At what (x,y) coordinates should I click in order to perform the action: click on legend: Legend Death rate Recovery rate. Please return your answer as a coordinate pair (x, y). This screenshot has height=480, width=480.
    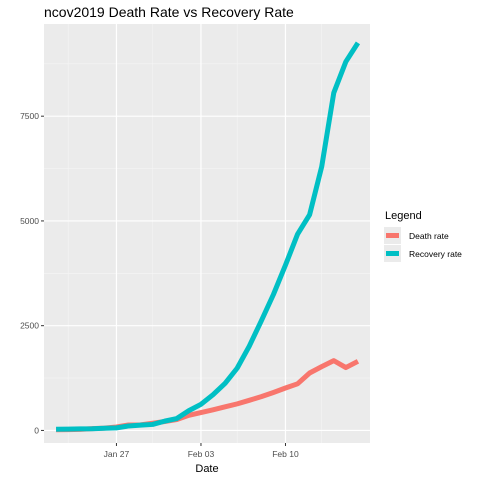
    Looking at the image, I should click on (423, 236).